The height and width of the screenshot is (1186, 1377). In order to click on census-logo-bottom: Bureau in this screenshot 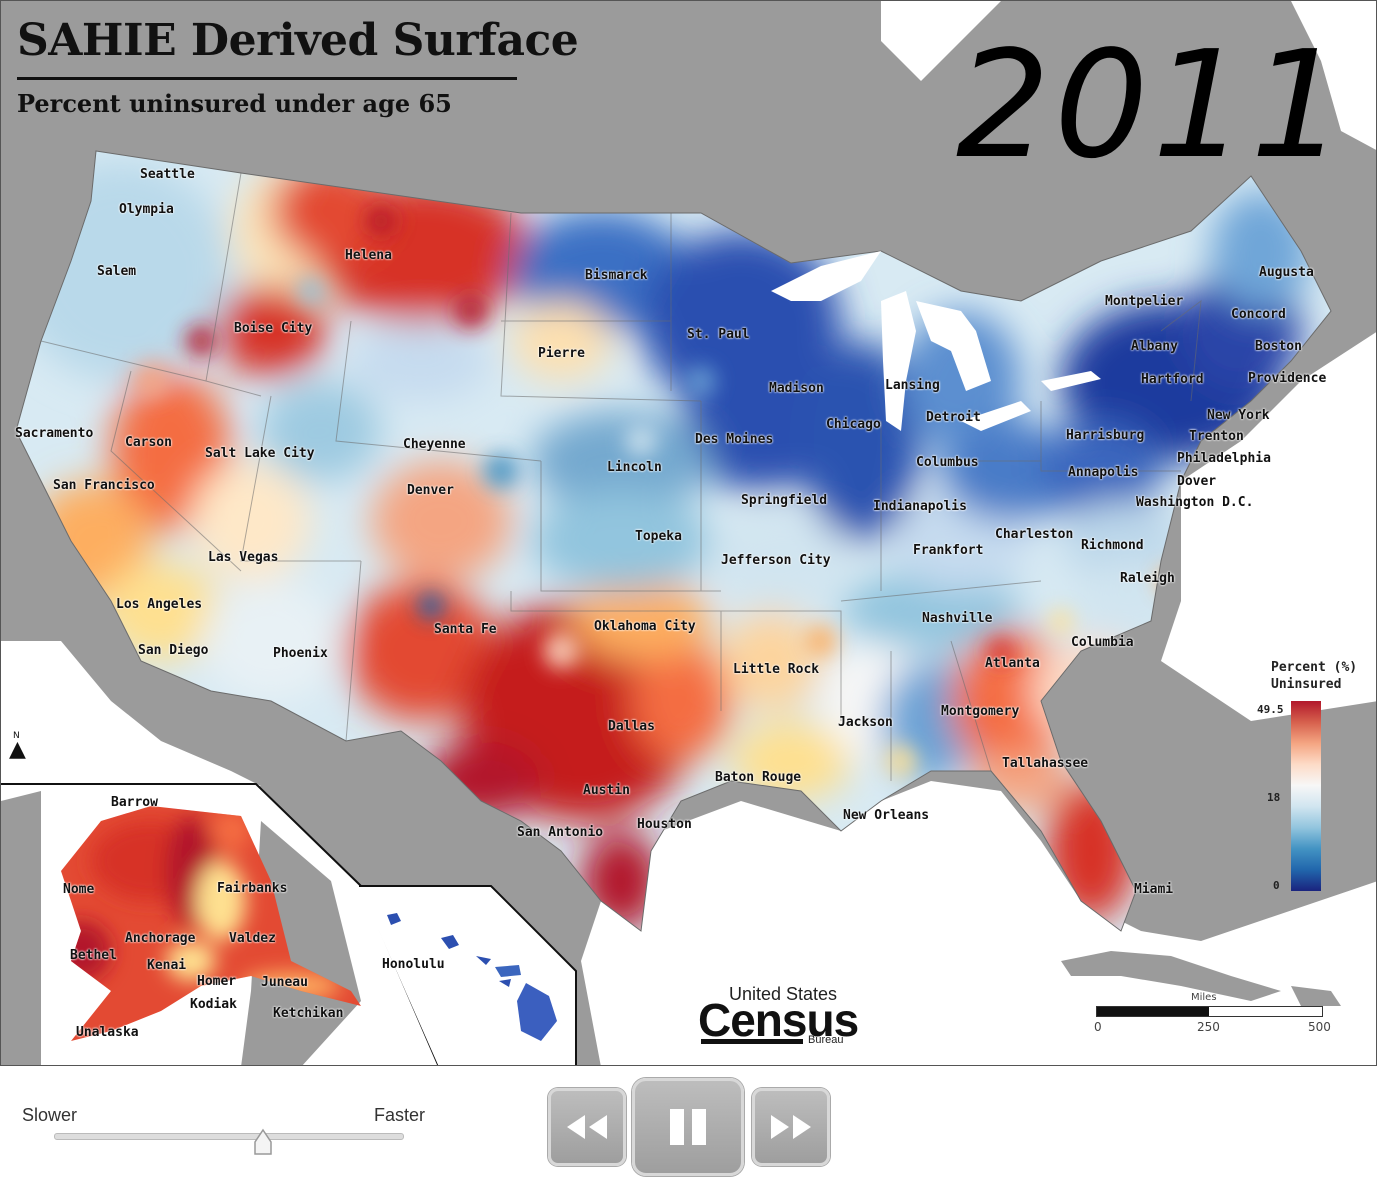, I will do `click(826, 1040)`.